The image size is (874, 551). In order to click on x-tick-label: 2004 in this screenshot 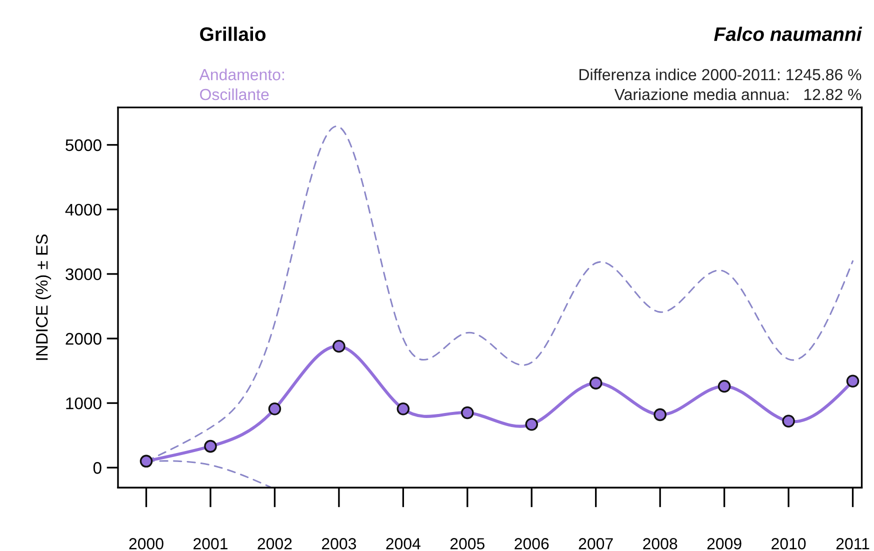, I will do `click(403, 544)`.